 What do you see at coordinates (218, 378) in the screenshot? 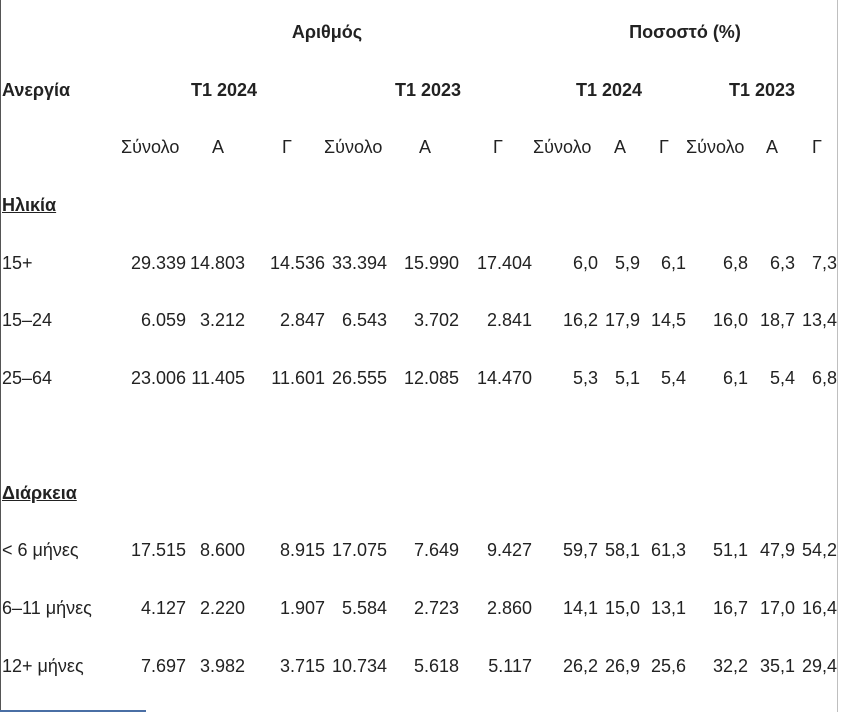
I see `value-cell: 11.405` at bounding box center [218, 378].